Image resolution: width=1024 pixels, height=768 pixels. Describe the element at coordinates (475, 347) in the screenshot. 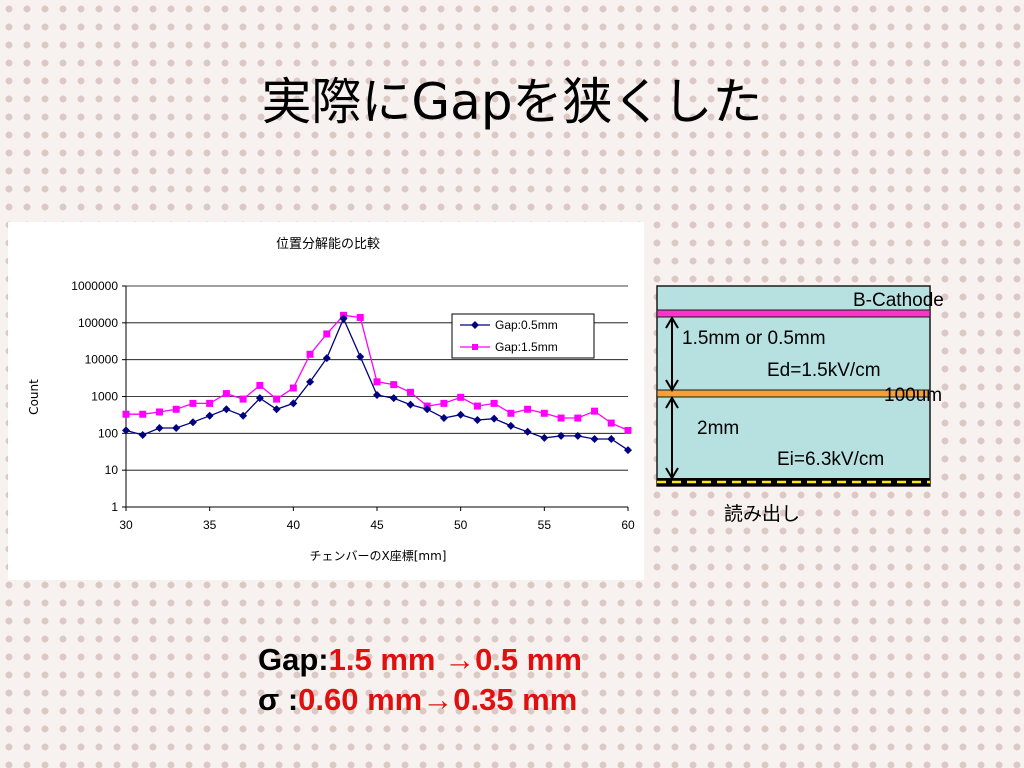

I see `legend-marker-gap15` at that location.